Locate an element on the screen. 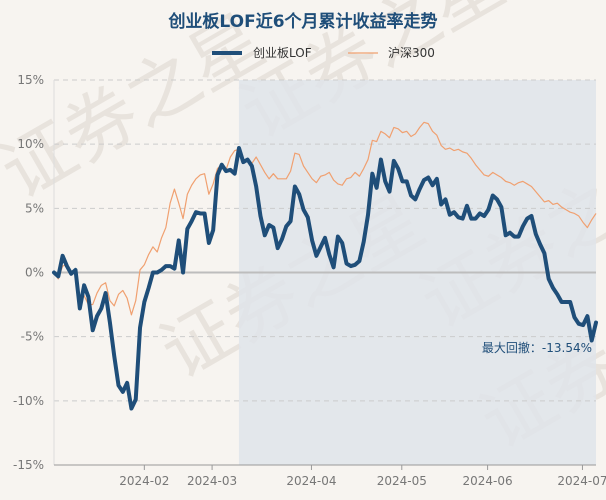  y-tick-label-0: 15% is located at coordinates (30, 80).